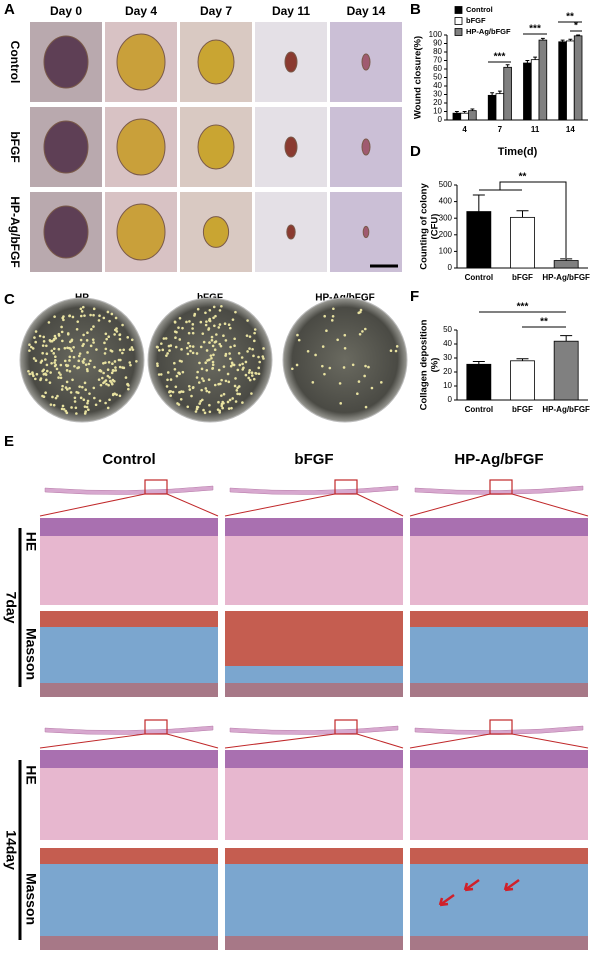 This screenshot has width=597, height=959. What do you see at coordinates (366, 147) in the screenshot?
I see `wound` at bounding box center [366, 147].